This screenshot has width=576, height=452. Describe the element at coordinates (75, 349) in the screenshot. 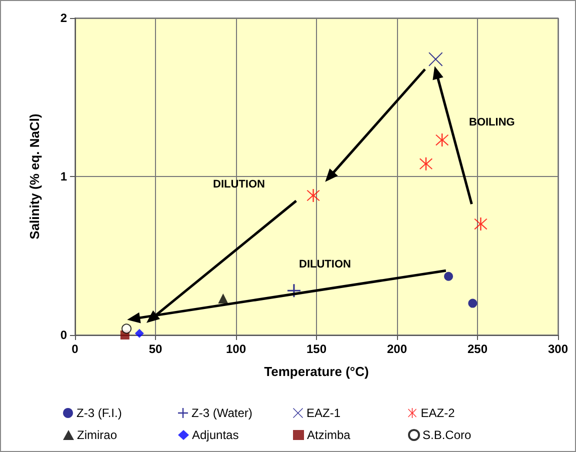

I see `x-tick-label: 0` at that location.